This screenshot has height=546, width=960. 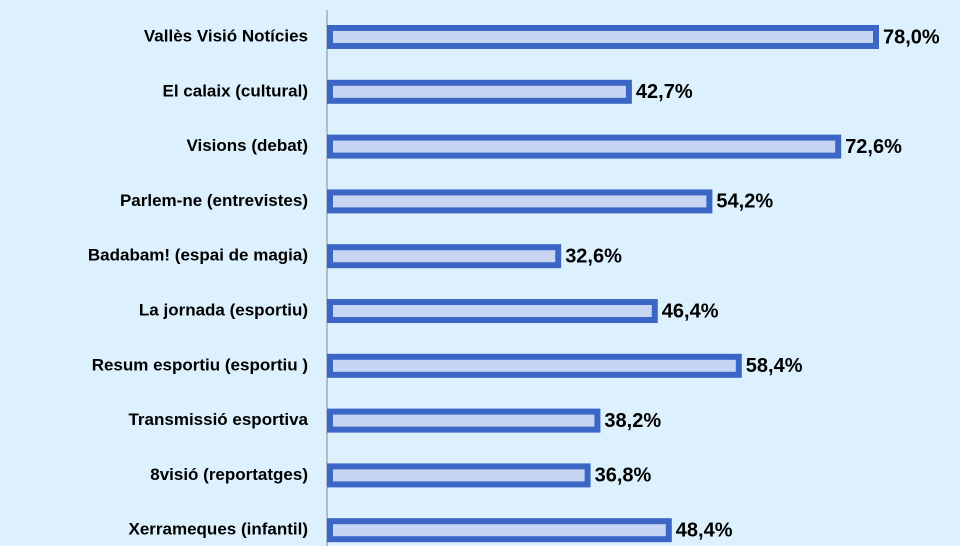 What do you see at coordinates (704, 530) in the screenshot?
I see `value-label: 48,4%` at bounding box center [704, 530].